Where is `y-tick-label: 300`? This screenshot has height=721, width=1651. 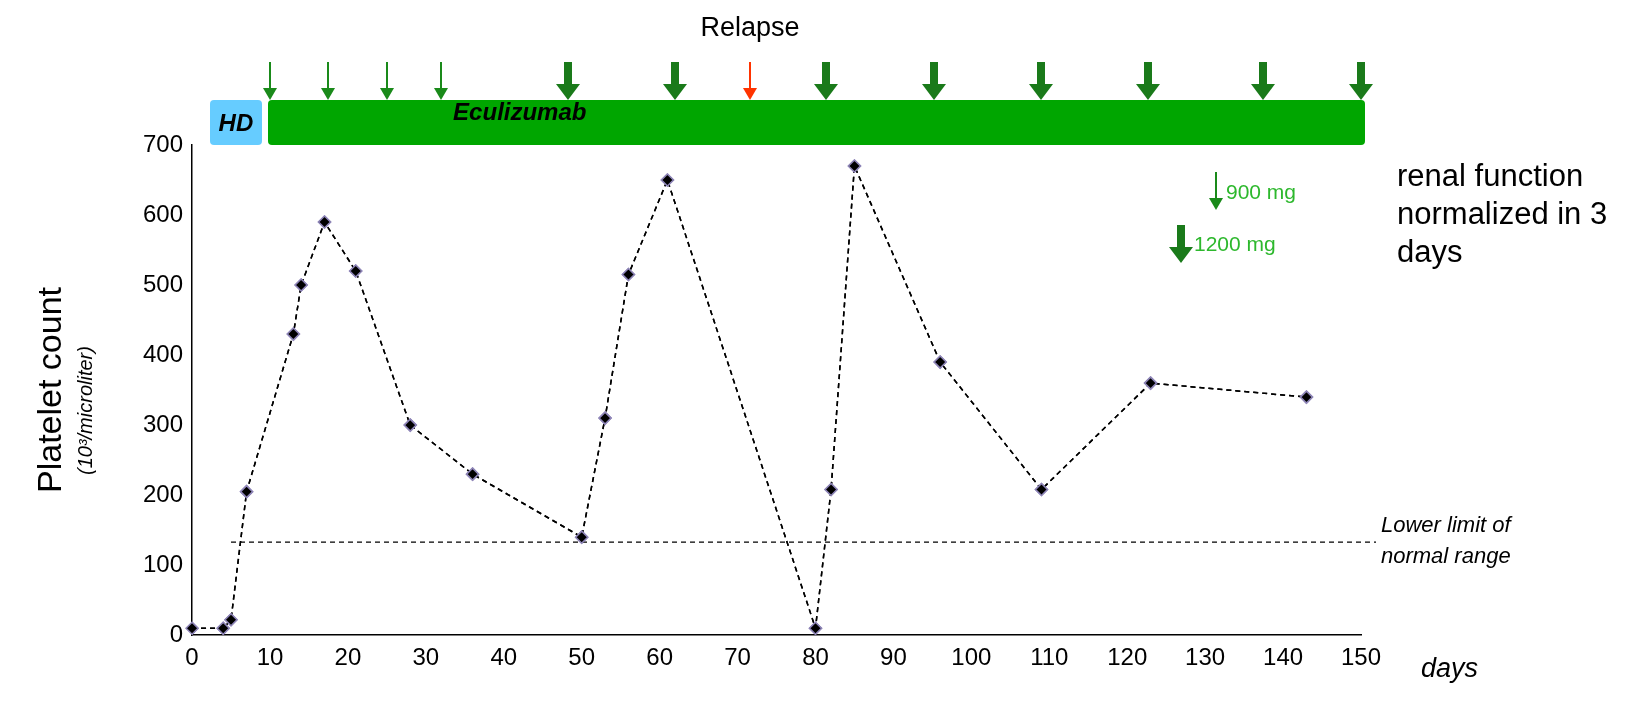
y-tick-label: 300 is located at coordinates (163, 423).